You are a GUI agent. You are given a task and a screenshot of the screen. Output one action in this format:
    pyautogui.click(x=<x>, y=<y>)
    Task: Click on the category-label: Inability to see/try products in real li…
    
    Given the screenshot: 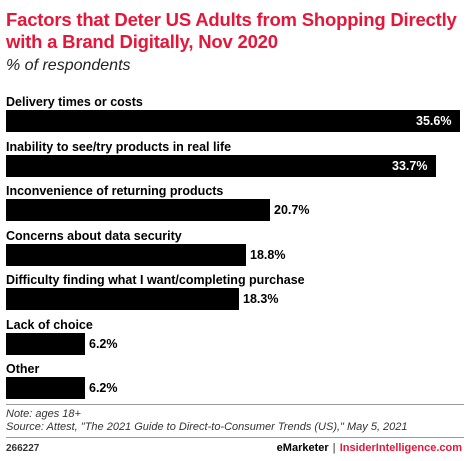 What is the action you would take?
    pyautogui.click(x=119, y=146)
    